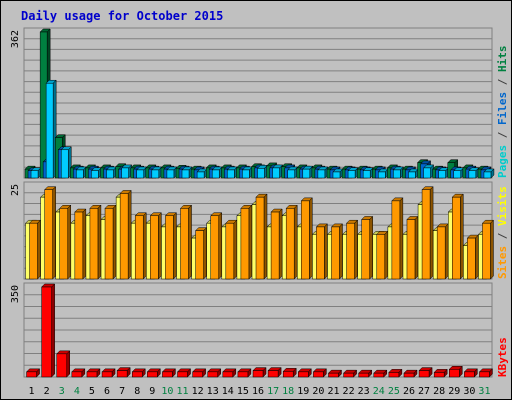 The width and height of the screenshot is (512, 401). I want to click on x-tick-label: 29, so click(454, 391).